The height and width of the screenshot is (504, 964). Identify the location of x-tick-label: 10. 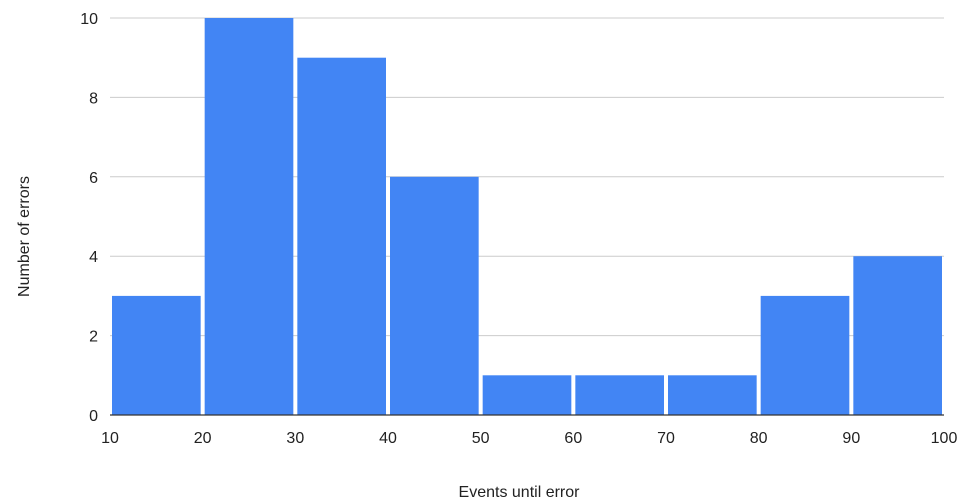
(110, 438).